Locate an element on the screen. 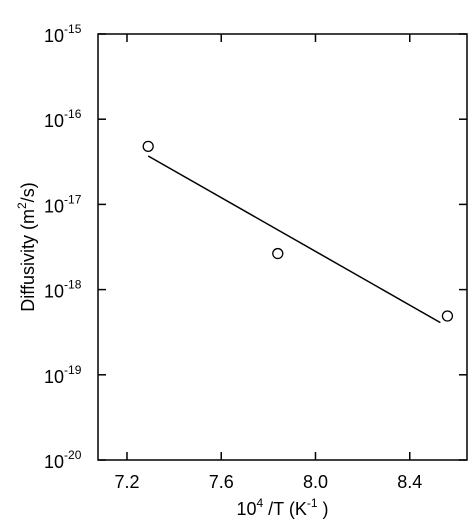  y-axis-label: Diffusivity (m2/s) is located at coordinates (26, 246).